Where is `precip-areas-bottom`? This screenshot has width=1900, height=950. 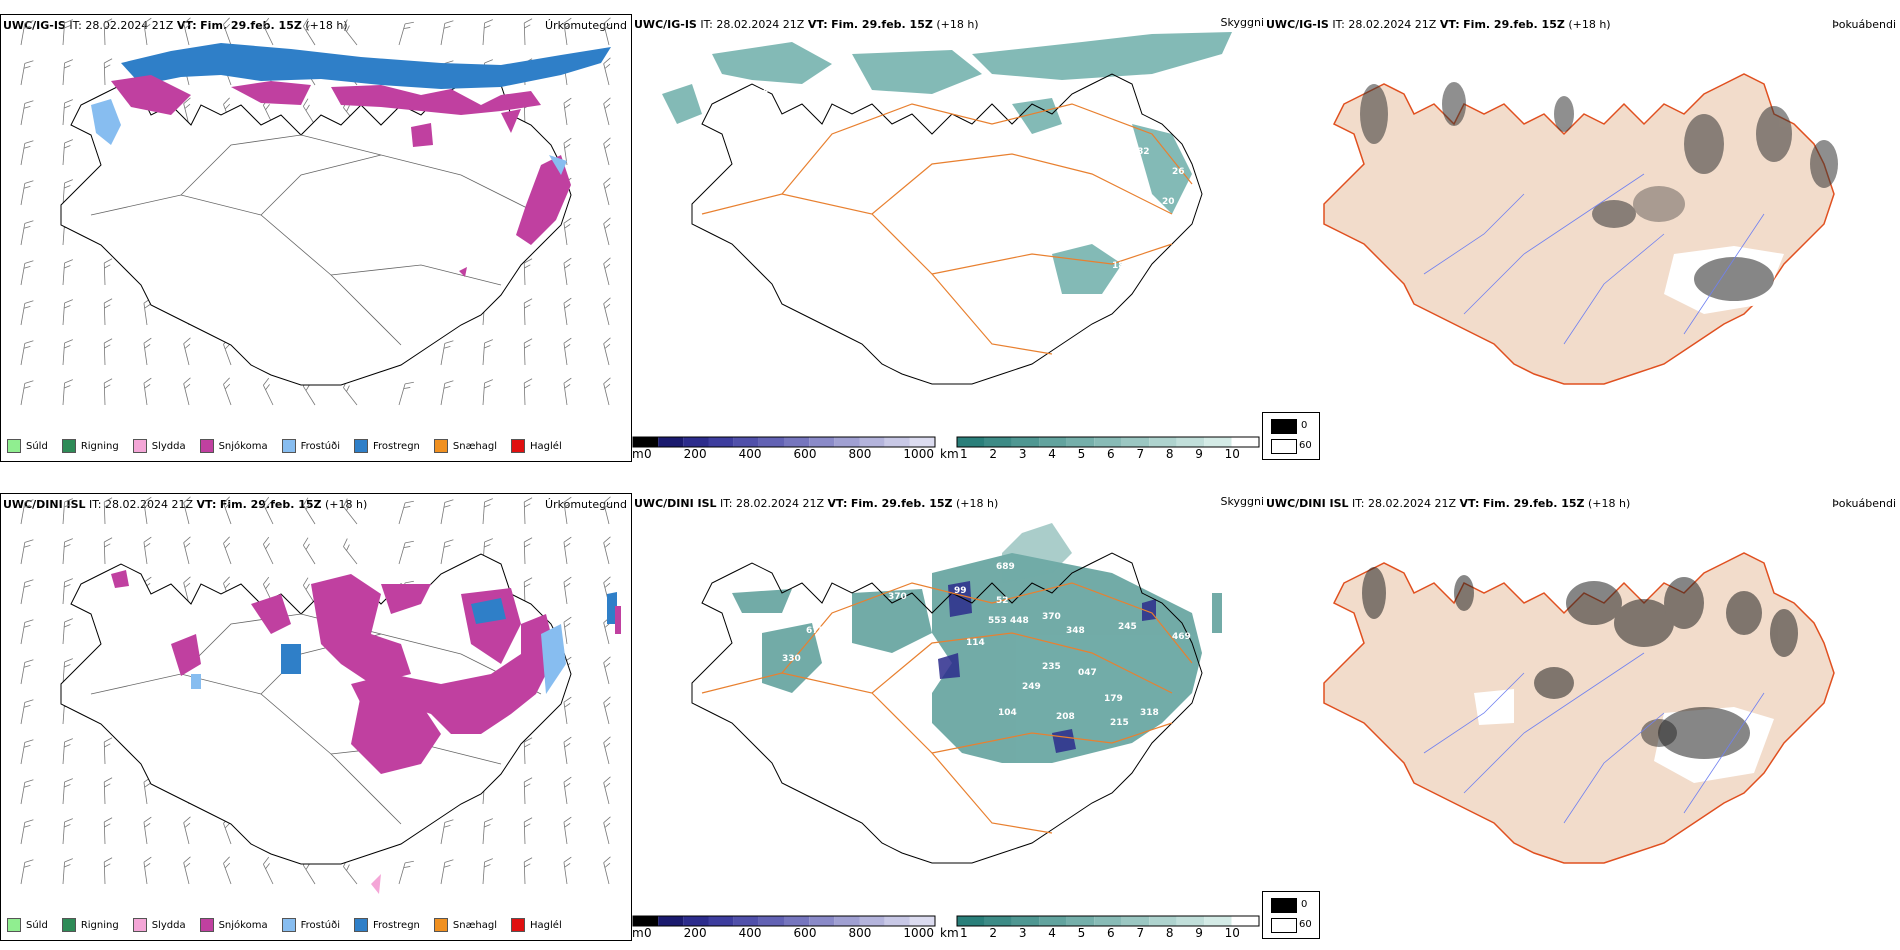 precip-areas-bottom is located at coordinates (366, 732).